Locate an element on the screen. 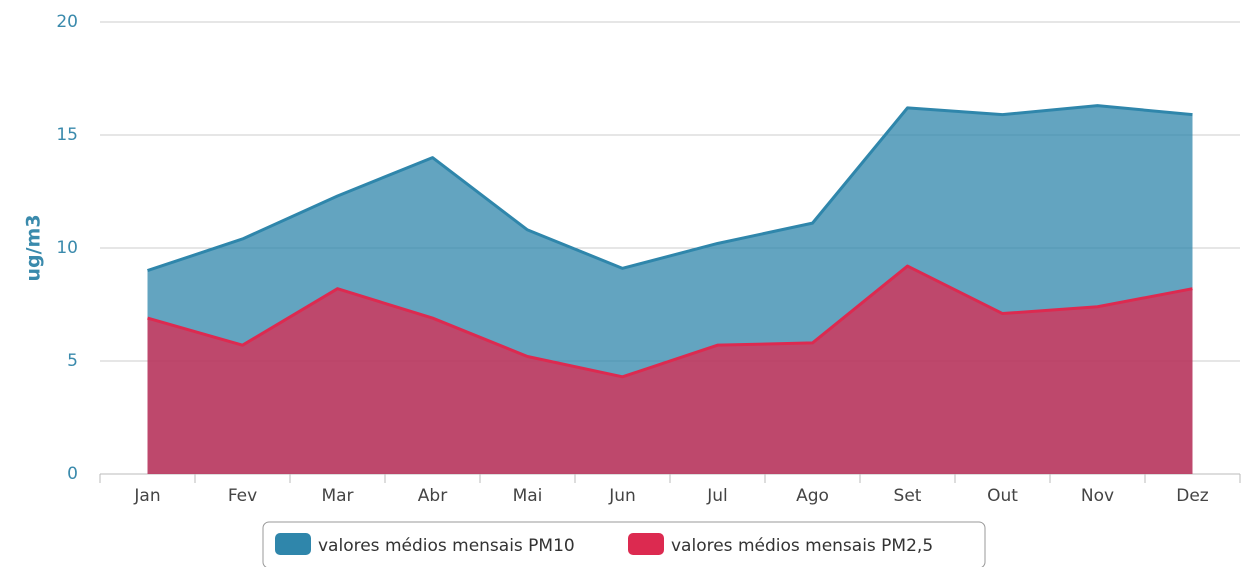  y-tick-label: 20 is located at coordinates (67, 22).